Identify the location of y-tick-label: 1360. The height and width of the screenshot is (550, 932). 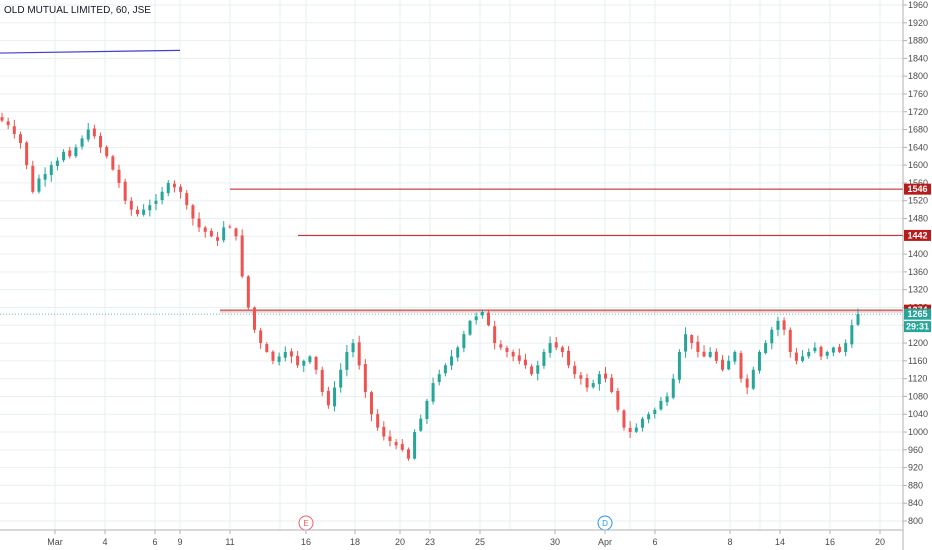
(918, 272).